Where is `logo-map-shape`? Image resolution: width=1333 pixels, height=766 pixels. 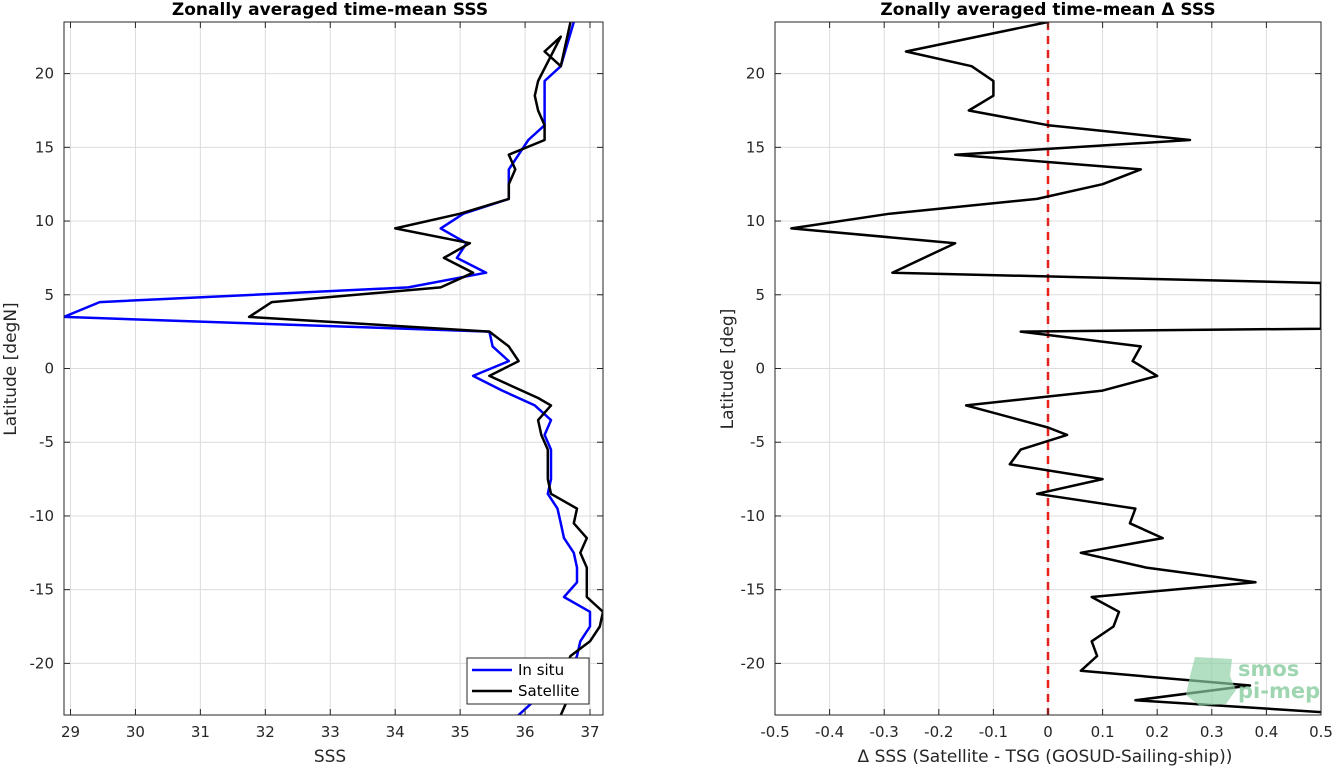 logo-map-shape is located at coordinates (1211, 681).